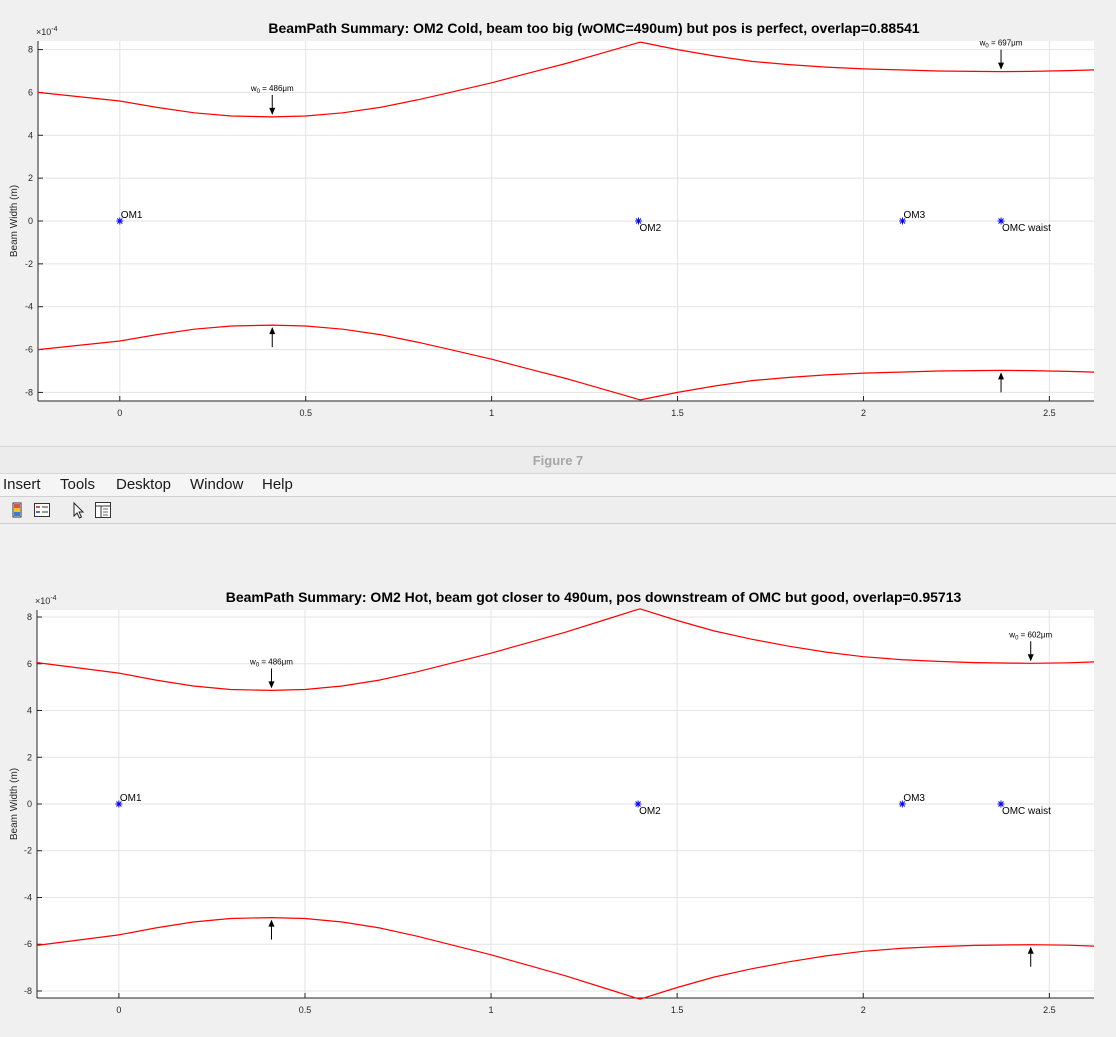 This screenshot has height=1037, width=1116. What do you see at coordinates (22, 484) in the screenshot?
I see `menu-insert: Insert` at bounding box center [22, 484].